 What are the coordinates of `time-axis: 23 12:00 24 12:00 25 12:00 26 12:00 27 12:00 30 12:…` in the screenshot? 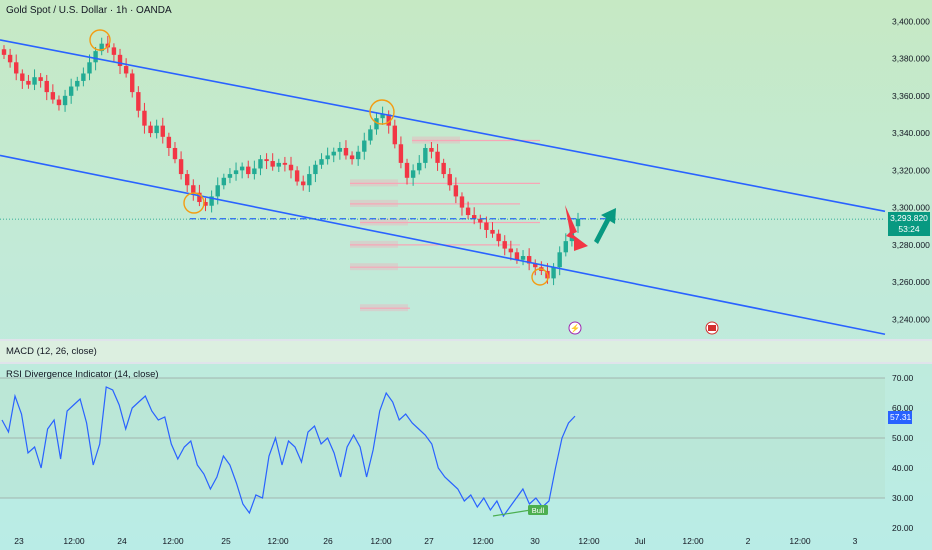 It's located at (435, 541).